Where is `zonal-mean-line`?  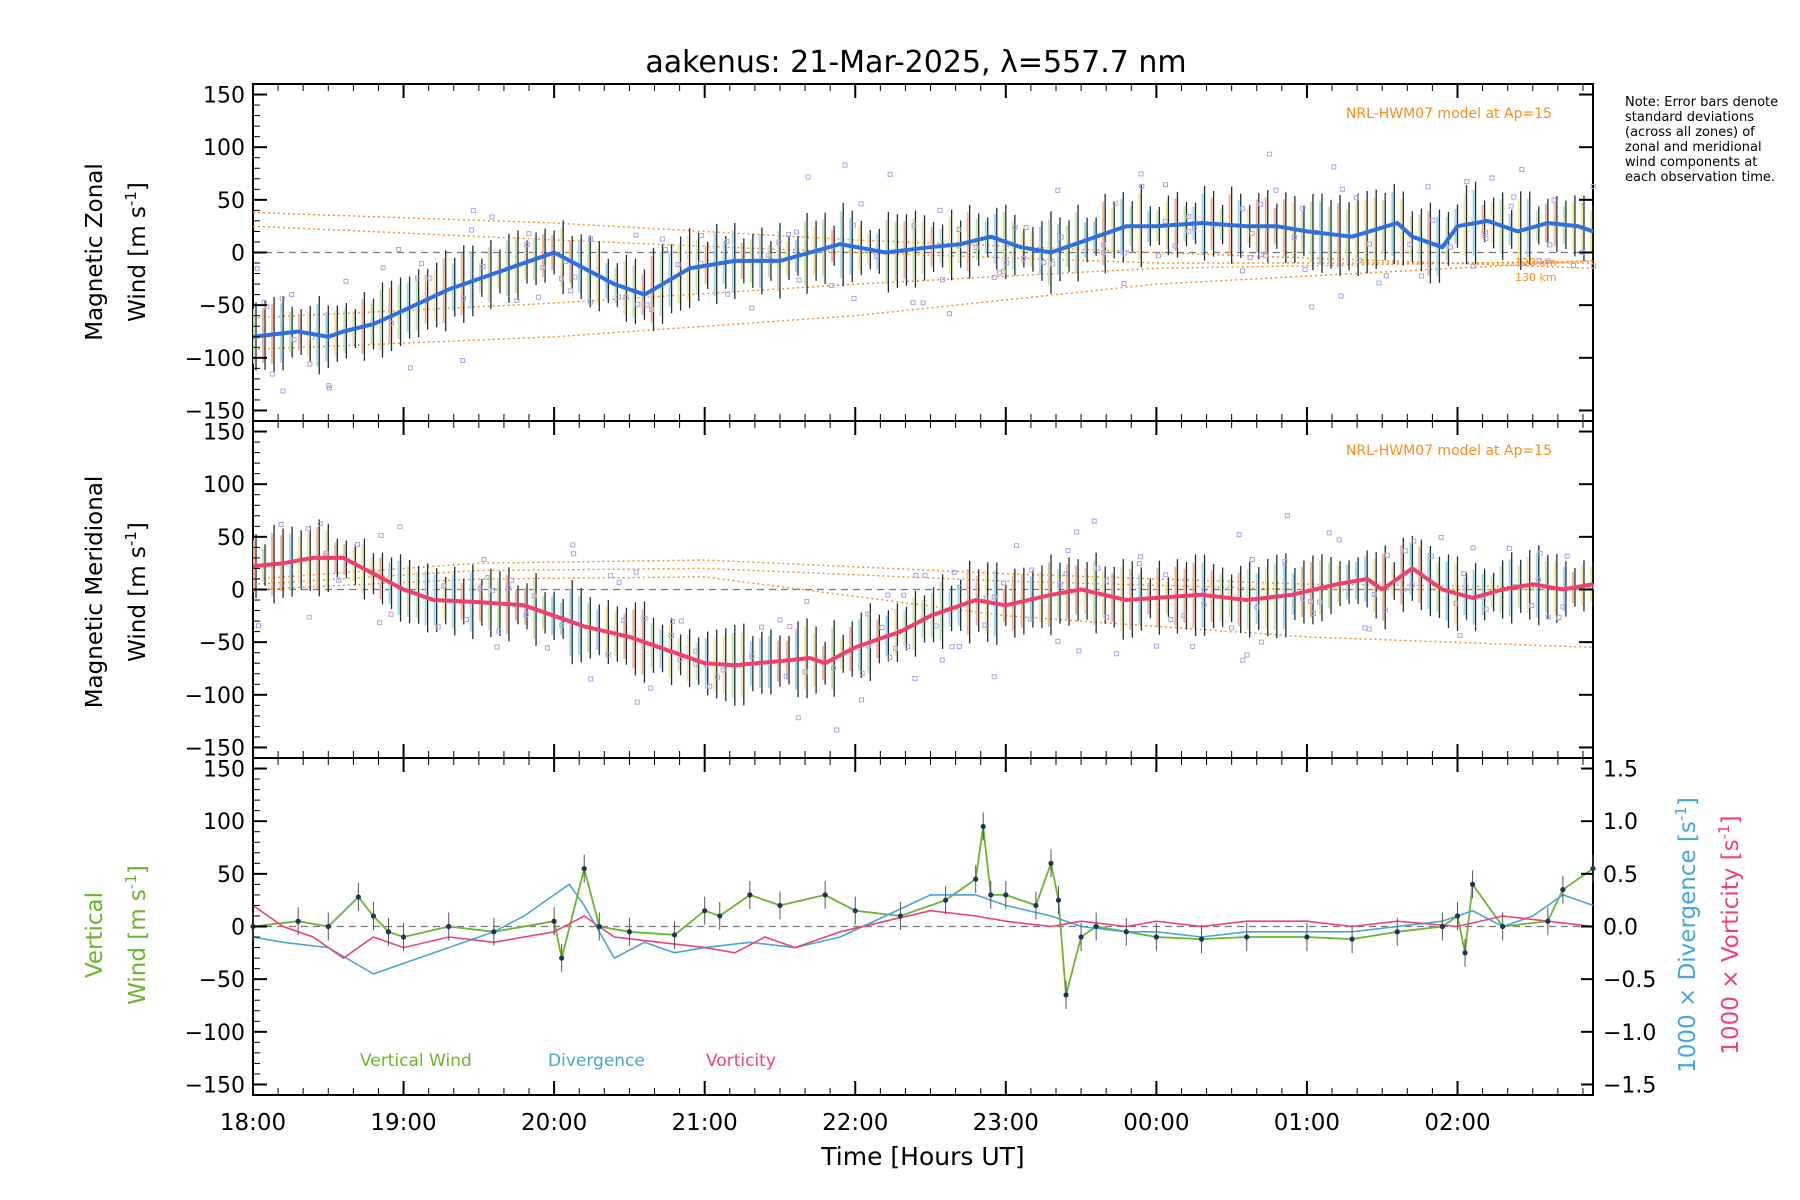 zonal-mean-line is located at coordinates (923, 278).